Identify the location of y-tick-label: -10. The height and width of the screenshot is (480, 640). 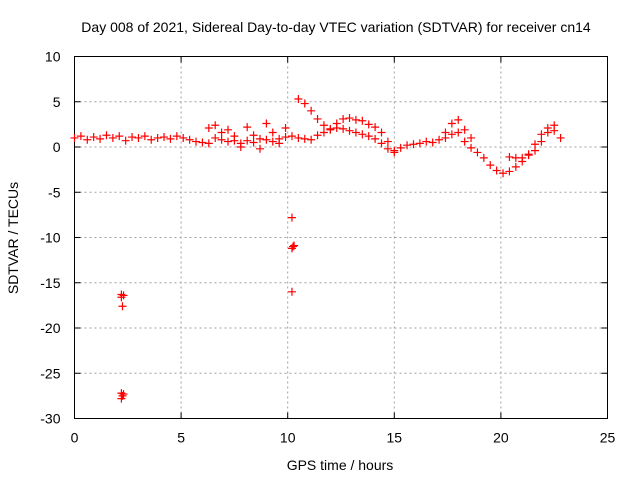
(50, 238).